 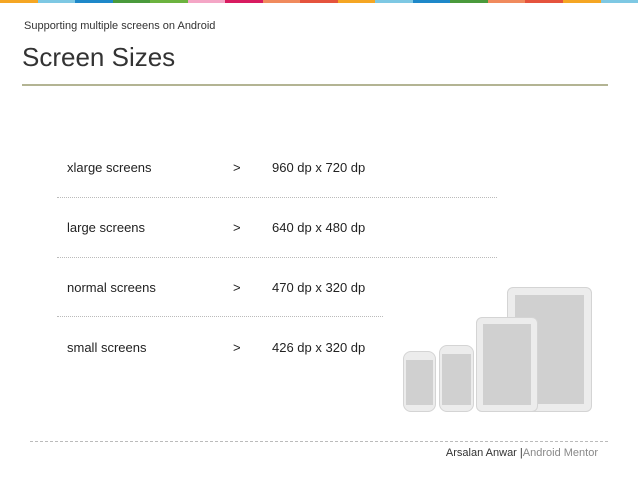 What do you see at coordinates (99, 57) in the screenshot?
I see `slide-title: Screen Sizes` at bounding box center [99, 57].